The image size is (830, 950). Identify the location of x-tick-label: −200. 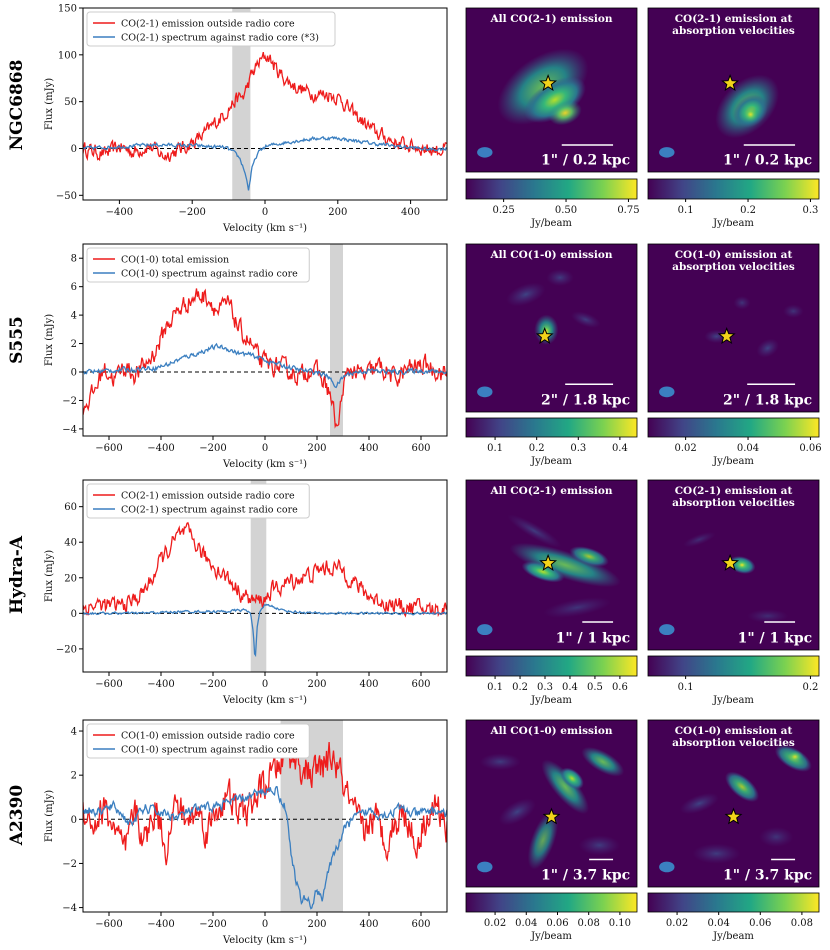
(212, 924).